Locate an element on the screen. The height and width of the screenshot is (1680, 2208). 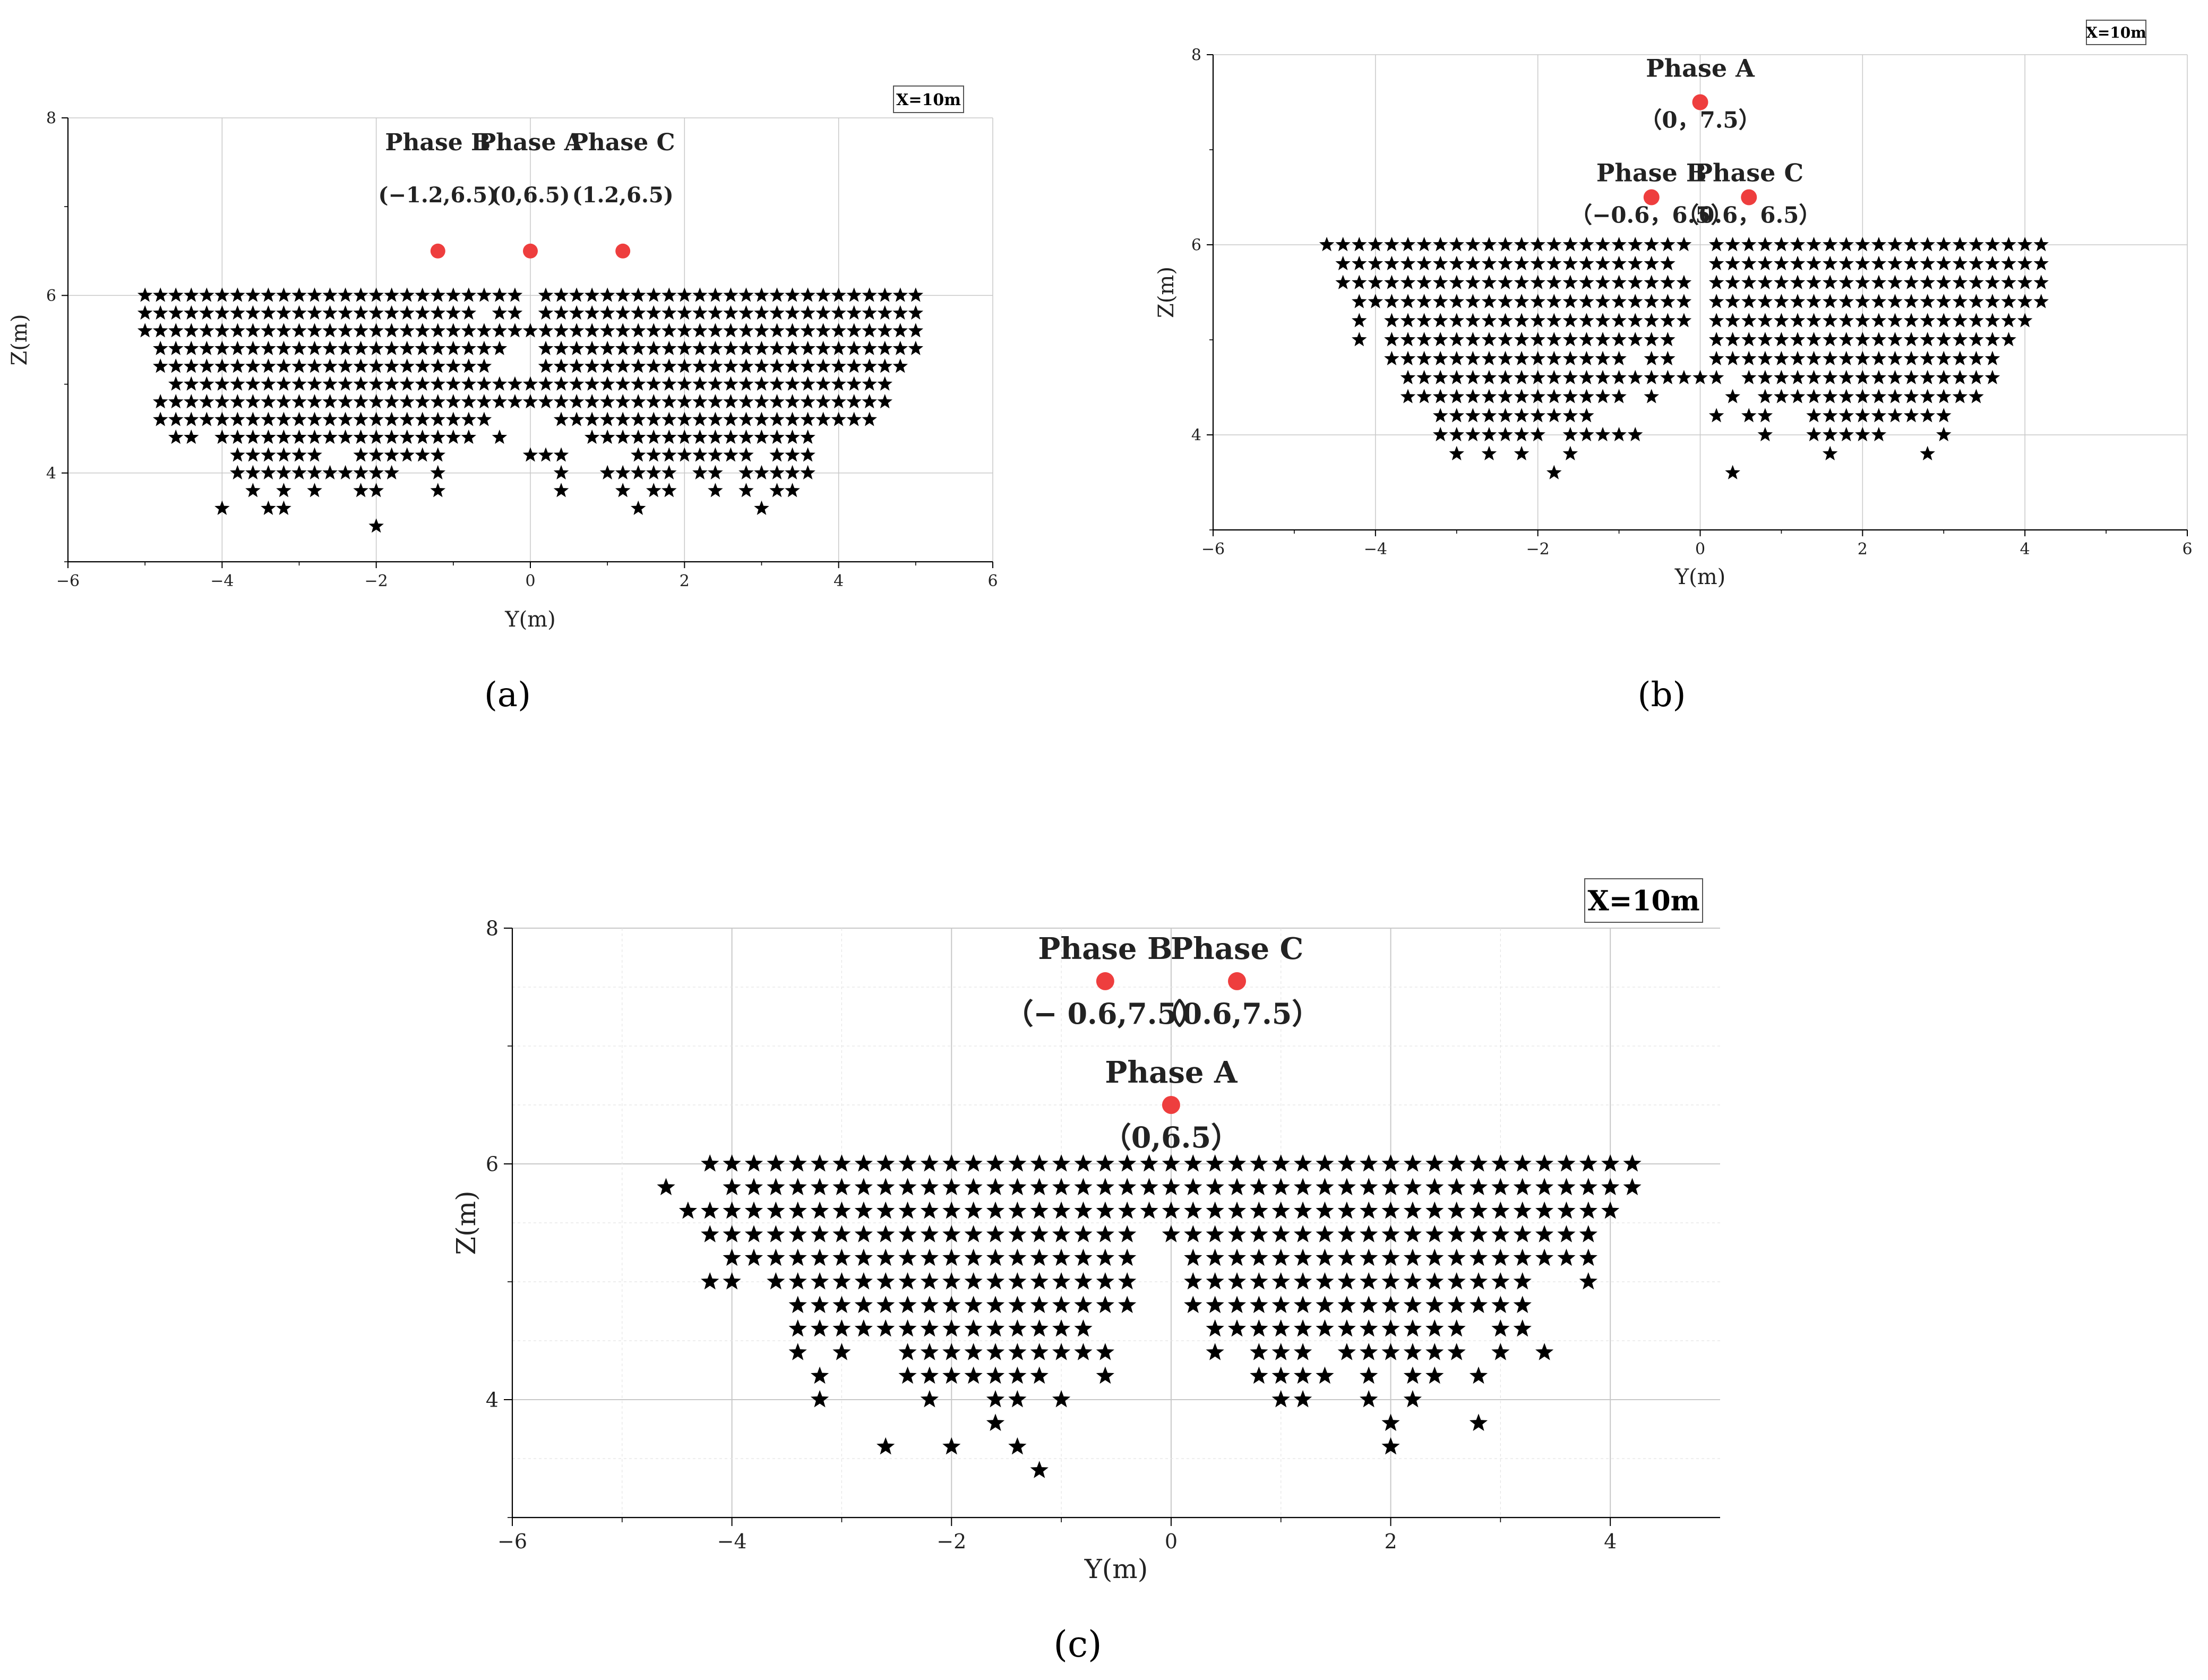
phase-name-label: Phase B is located at coordinates (438, 142).